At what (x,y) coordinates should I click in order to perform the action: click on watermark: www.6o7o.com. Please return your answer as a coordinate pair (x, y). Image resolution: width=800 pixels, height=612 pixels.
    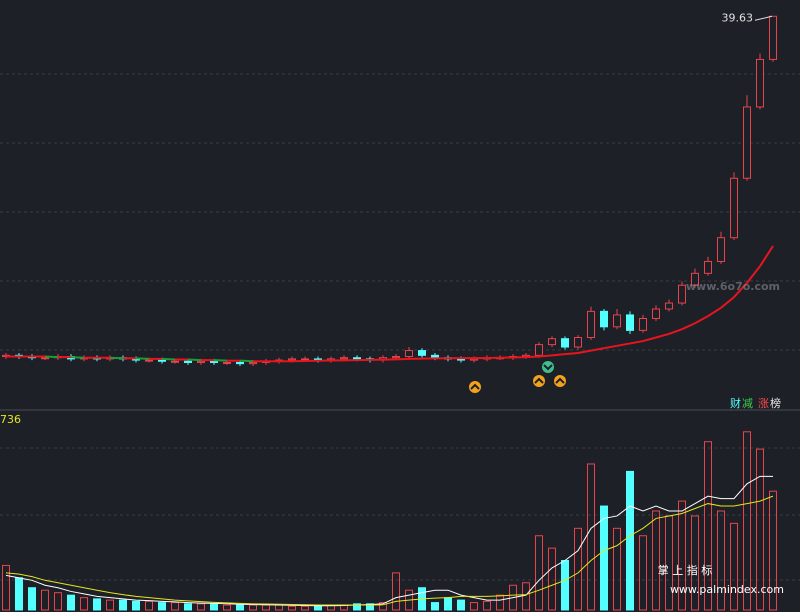
    Looking at the image, I should click on (733, 286).